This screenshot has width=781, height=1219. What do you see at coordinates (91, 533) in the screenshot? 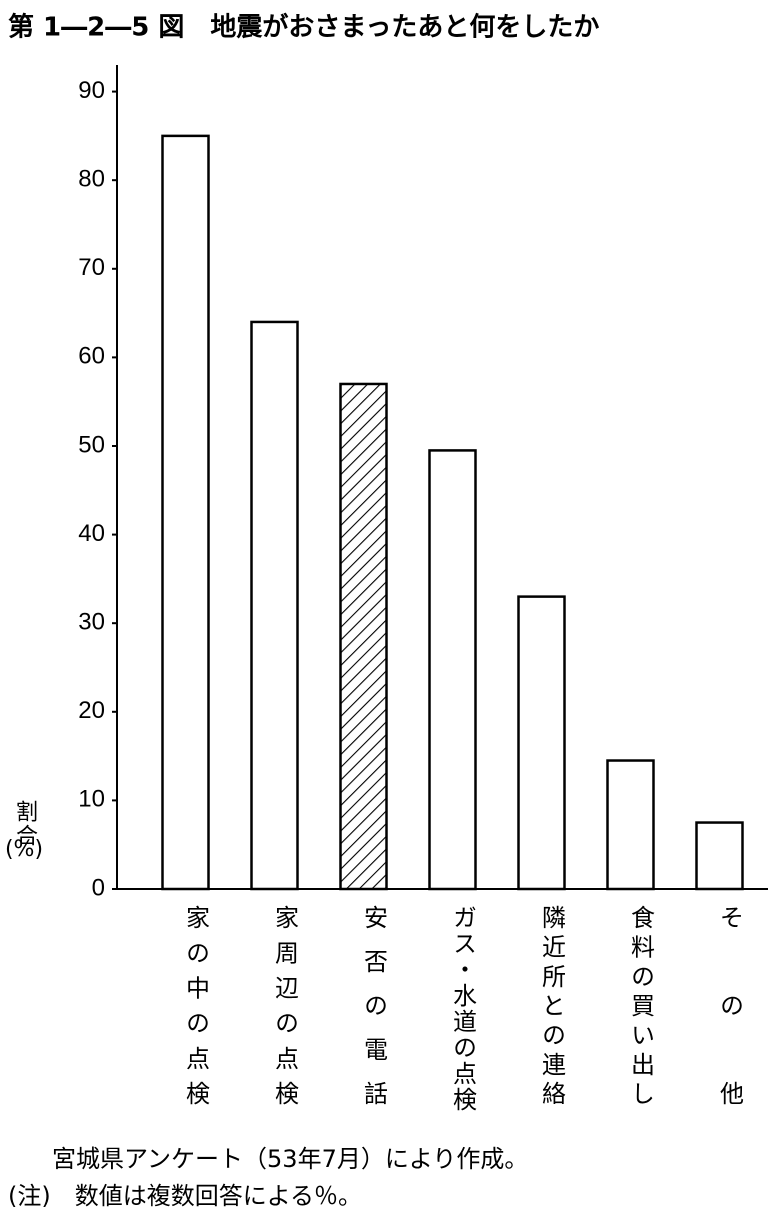
I see `y-tick-label: 40` at bounding box center [91, 533].